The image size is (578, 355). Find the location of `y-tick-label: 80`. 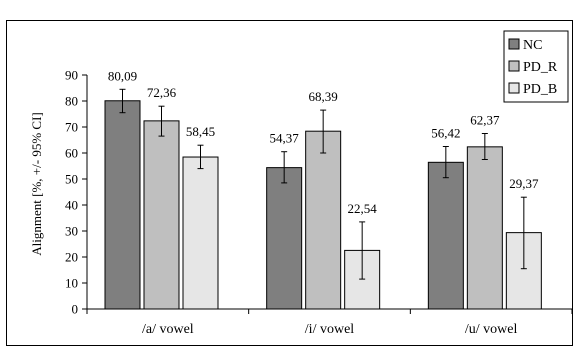

y-tick-label: 80 is located at coordinates (71, 101).